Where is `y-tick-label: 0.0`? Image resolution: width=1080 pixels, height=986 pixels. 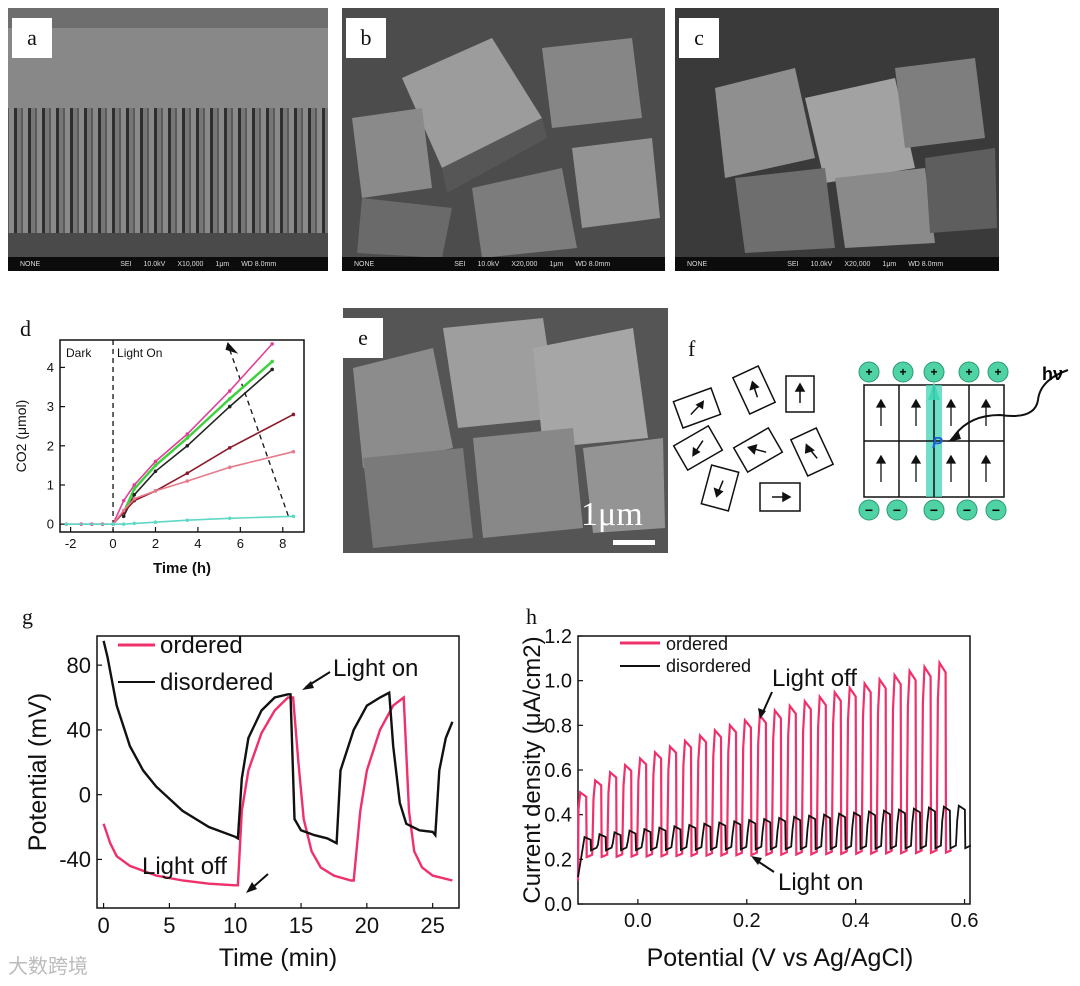 y-tick-label: 0.0 is located at coordinates (558, 905).